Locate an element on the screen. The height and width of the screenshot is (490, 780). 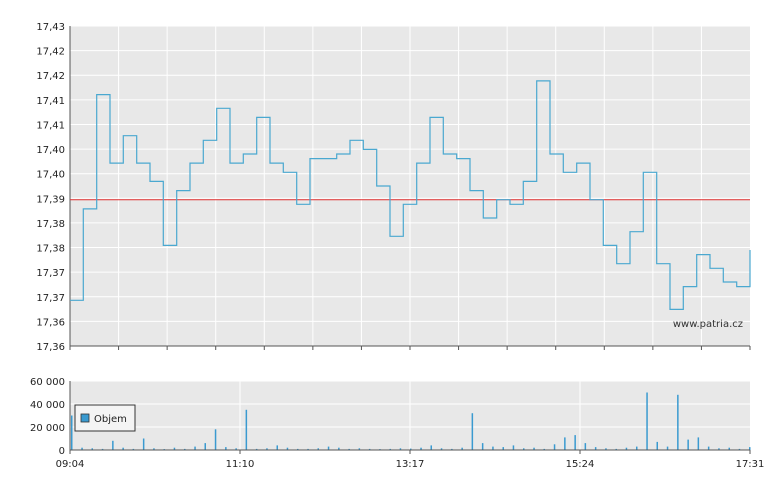
volume-x-tick-label: 13:17 is located at coordinates (410, 464).